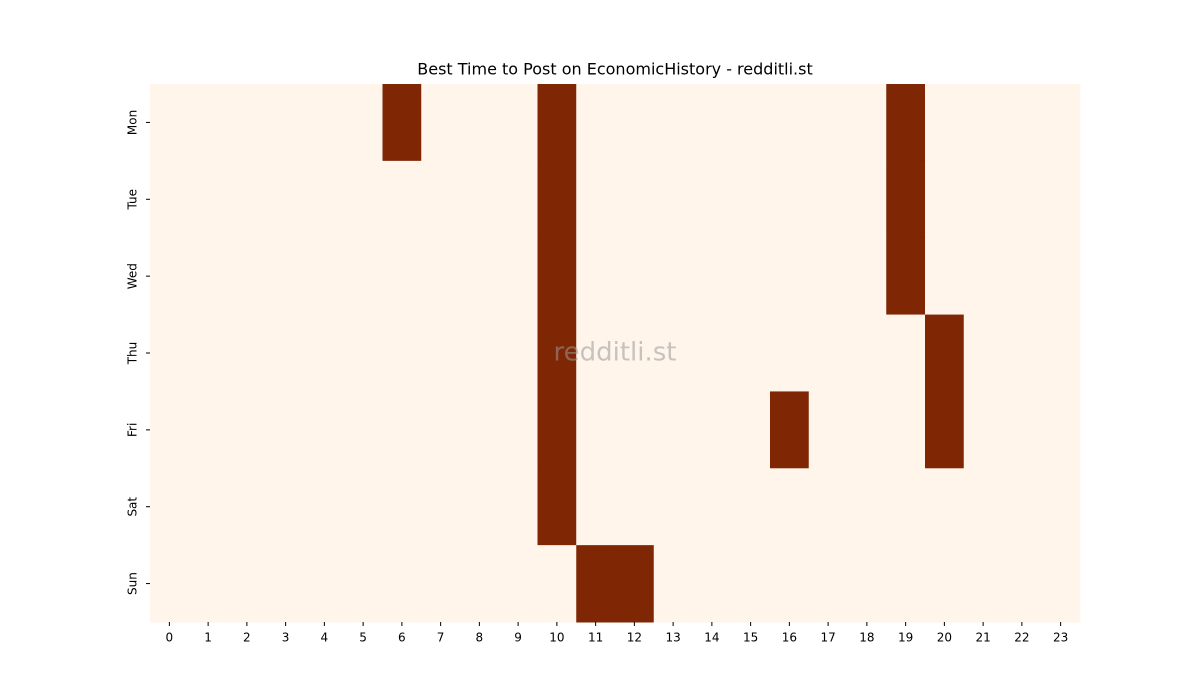  What do you see at coordinates (286, 638) in the screenshot?
I see `x-tick-label: 3` at bounding box center [286, 638].